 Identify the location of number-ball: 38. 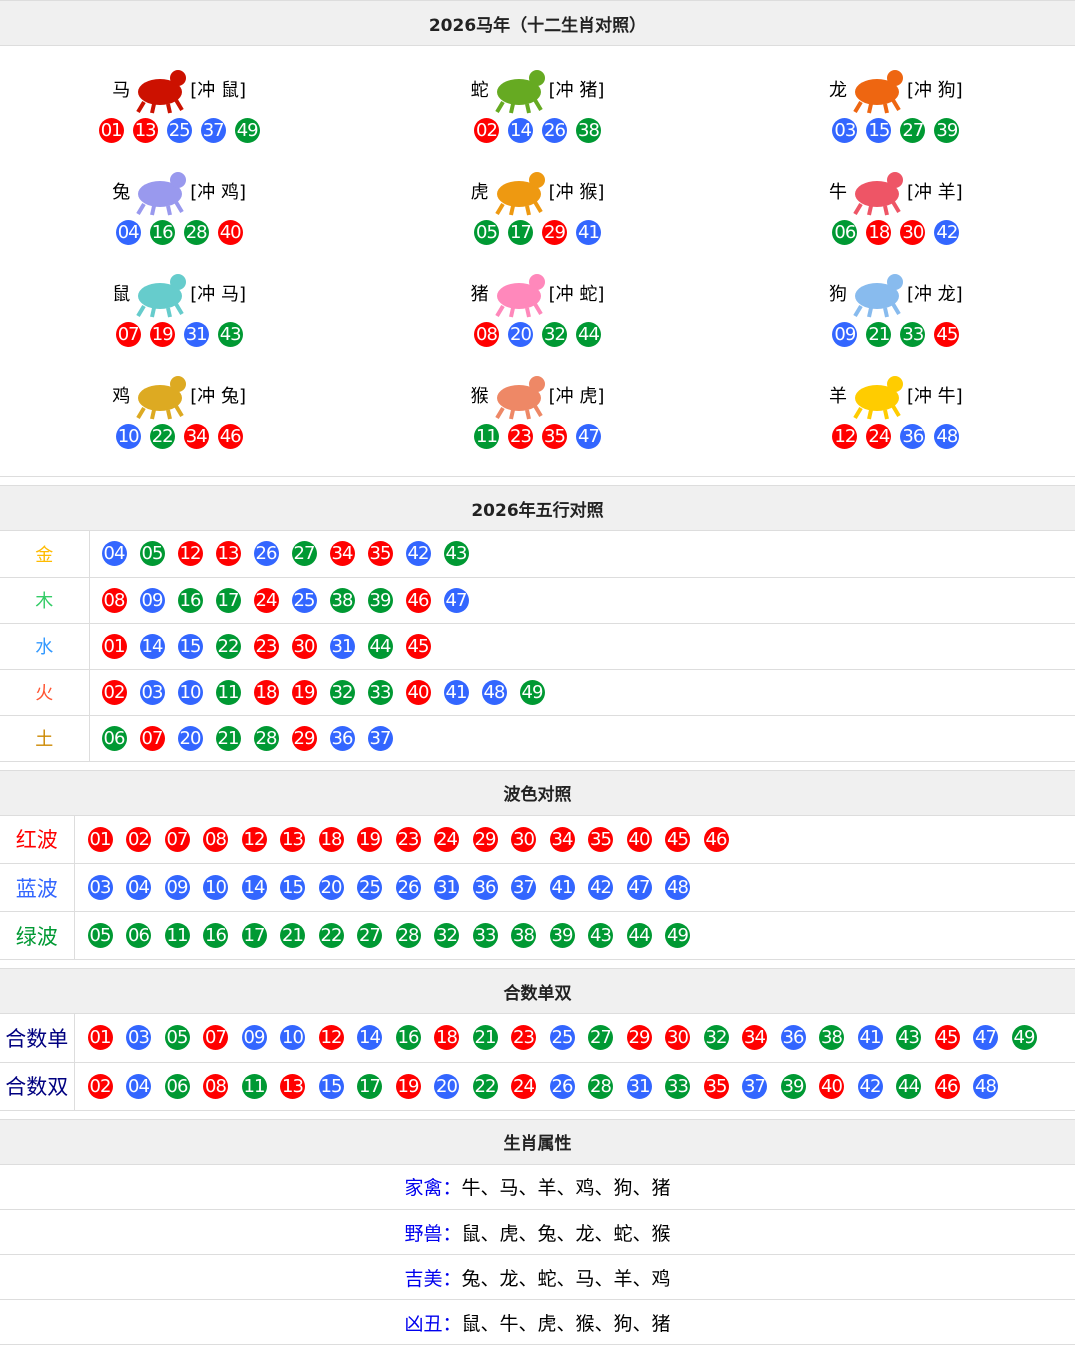
(342, 600).